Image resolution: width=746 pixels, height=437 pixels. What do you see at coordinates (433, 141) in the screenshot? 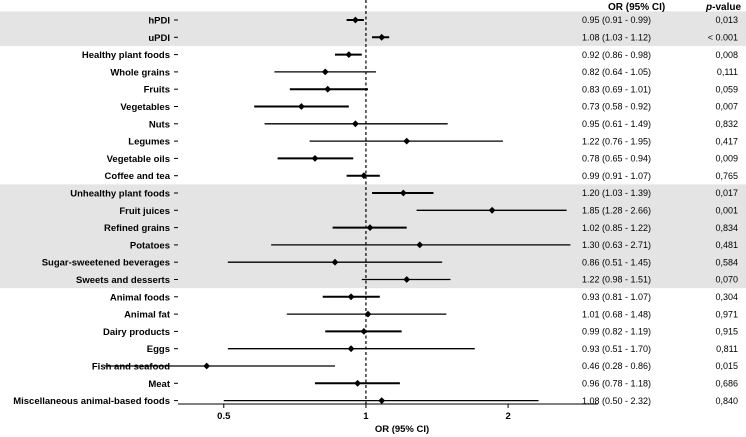
I see `forest-row: Legumes 1.22 (0.76 - 1.95) 0,417` at bounding box center [433, 141].